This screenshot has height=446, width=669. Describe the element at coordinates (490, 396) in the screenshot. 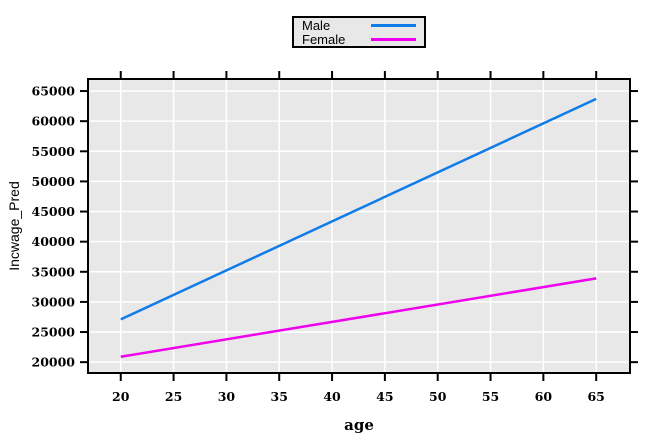

I see `x-tick-label: 55` at that location.